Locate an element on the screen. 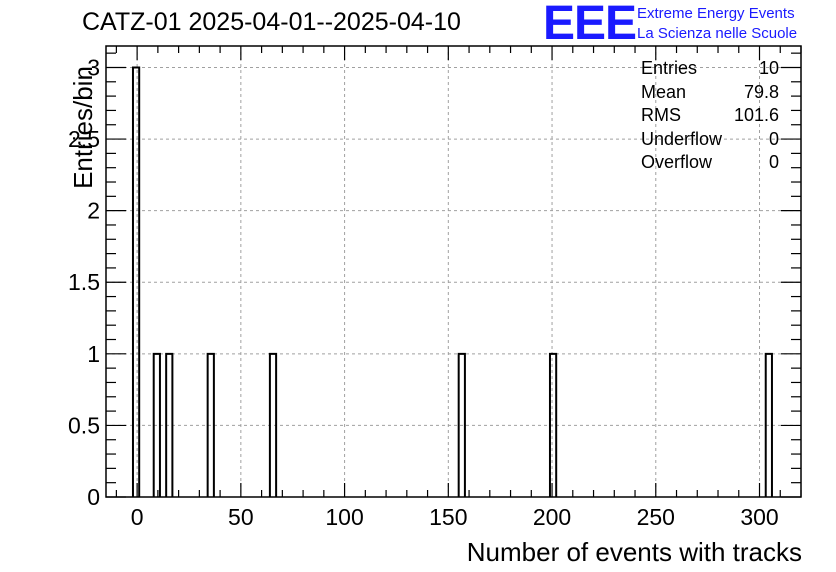 This screenshot has width=836, height=572. stat-row-overflow: Overflow 0 is located at coordinates (710, 164).